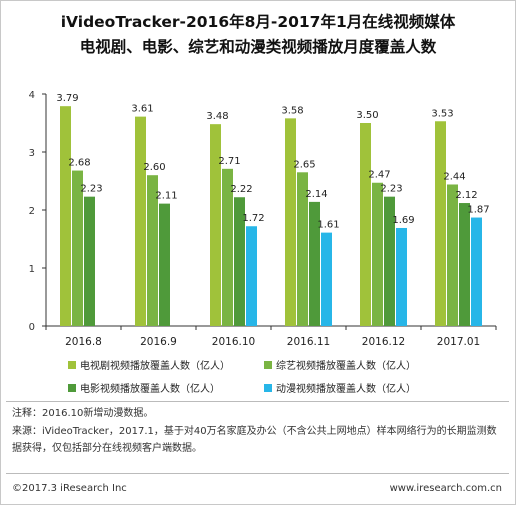 This screenshot has width=516, height=505. I want to click on copyright-text: ©2017.3 iResearch Inc, so click(69, 488).